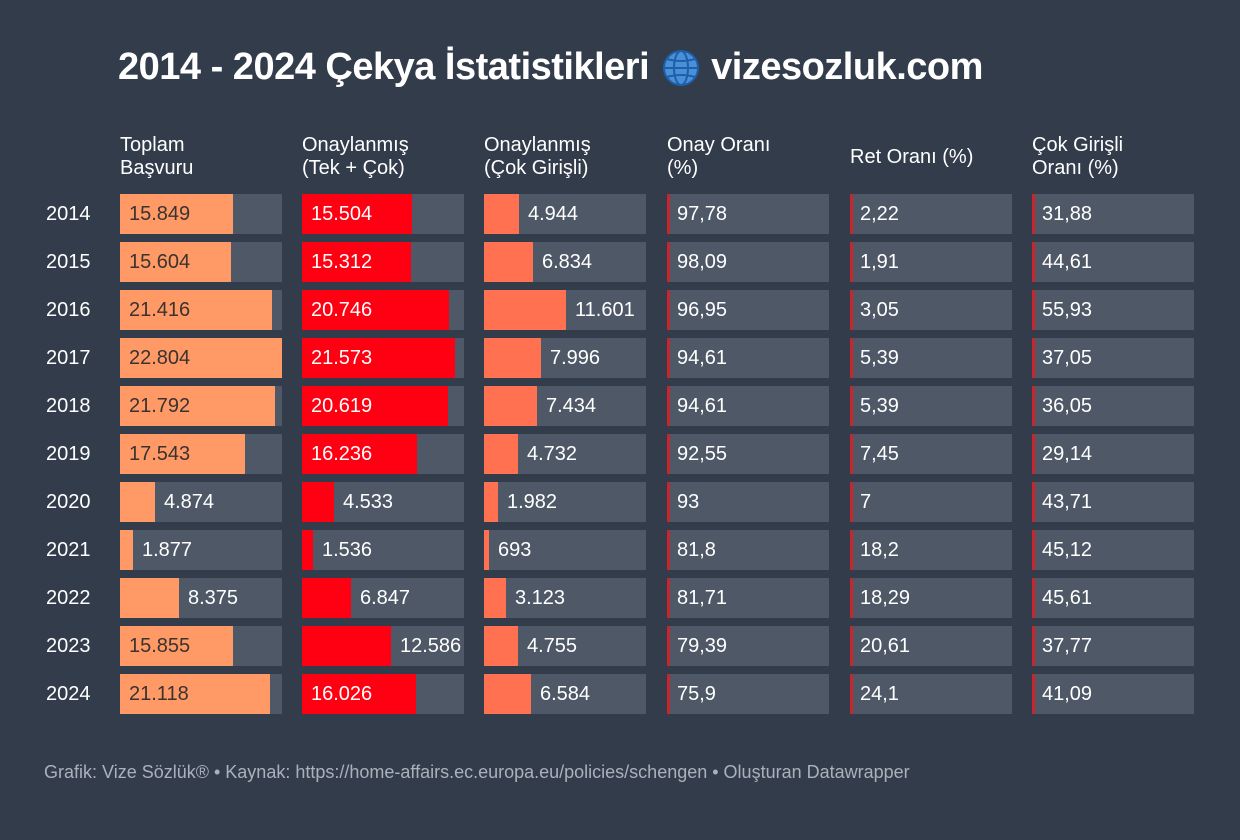  I want to click on cell-cok_girisli_orani: 41,09, so click(1113, 694).